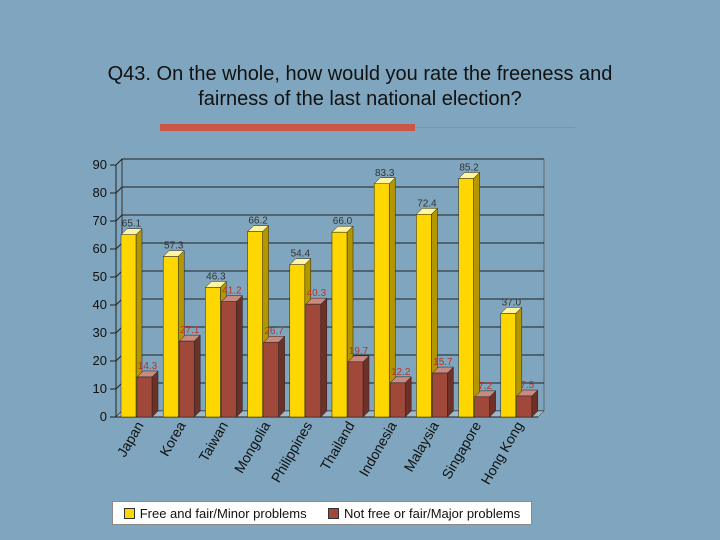  Describe the element at coordinates (343, 221) in the screenshot. I see `bar-free-value-label: 66.0` at that location.